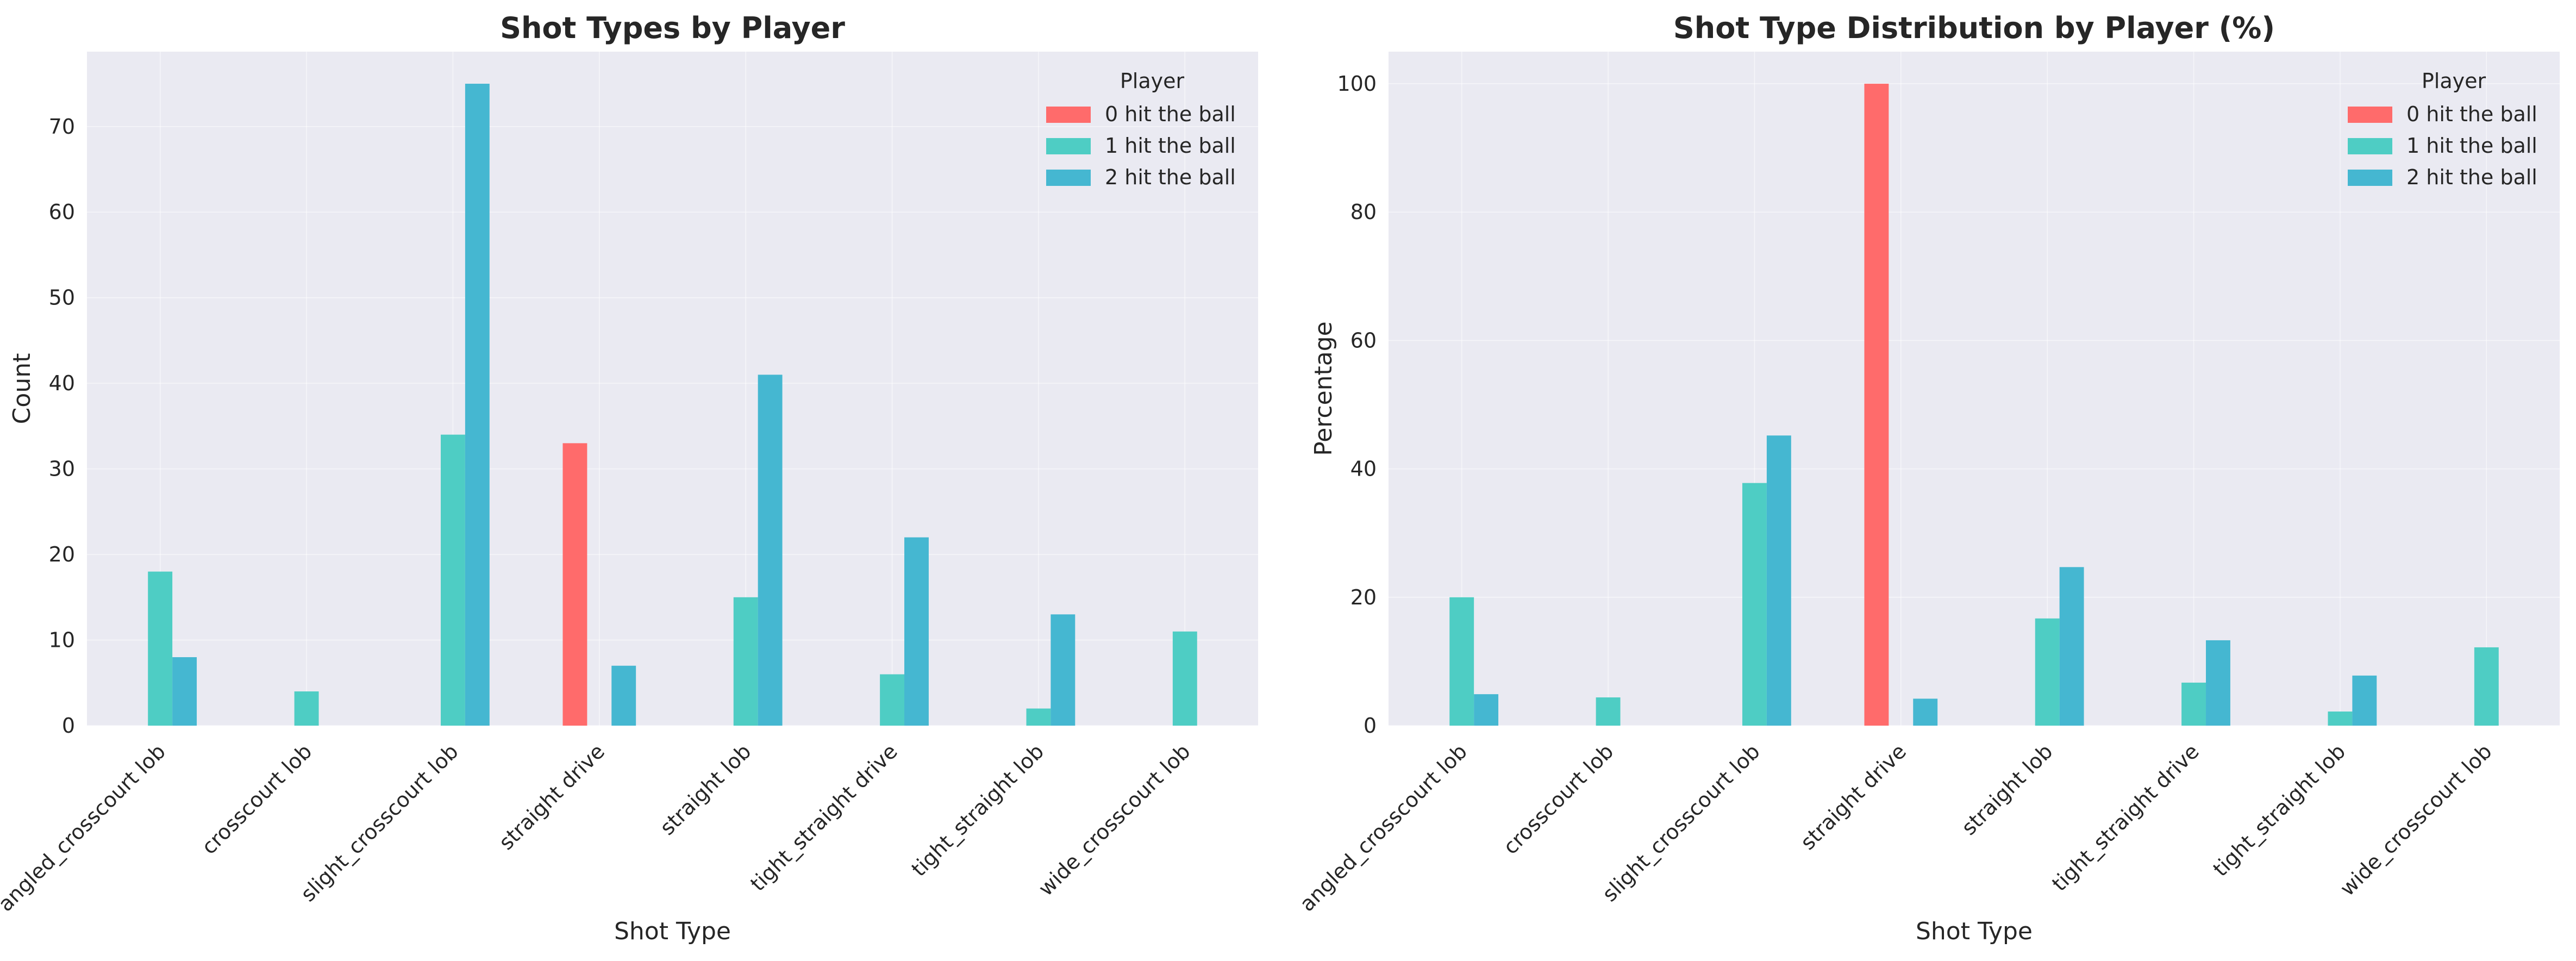 Image resolution: width=2576 pixels, height=961 pixels. I want to click on chart-title: Shot Type Distribution by Player (%), so click(1974, 28).